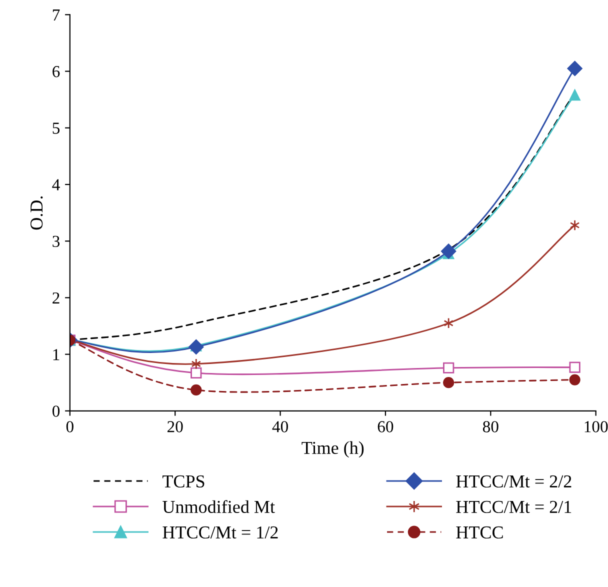 This screenshot has width=608, height=587. Describe the element at coordinates (596, 426) in the screenshot. I see `x-tick-label: 100` at that location.